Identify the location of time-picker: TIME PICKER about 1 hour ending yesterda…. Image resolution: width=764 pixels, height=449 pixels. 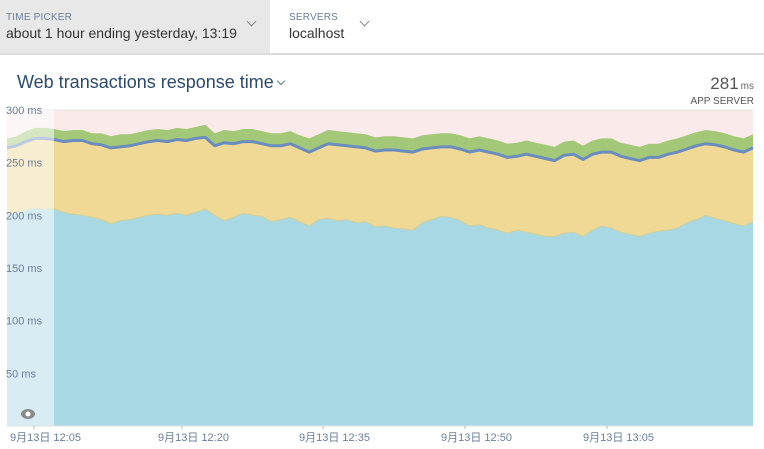
(135, 26).